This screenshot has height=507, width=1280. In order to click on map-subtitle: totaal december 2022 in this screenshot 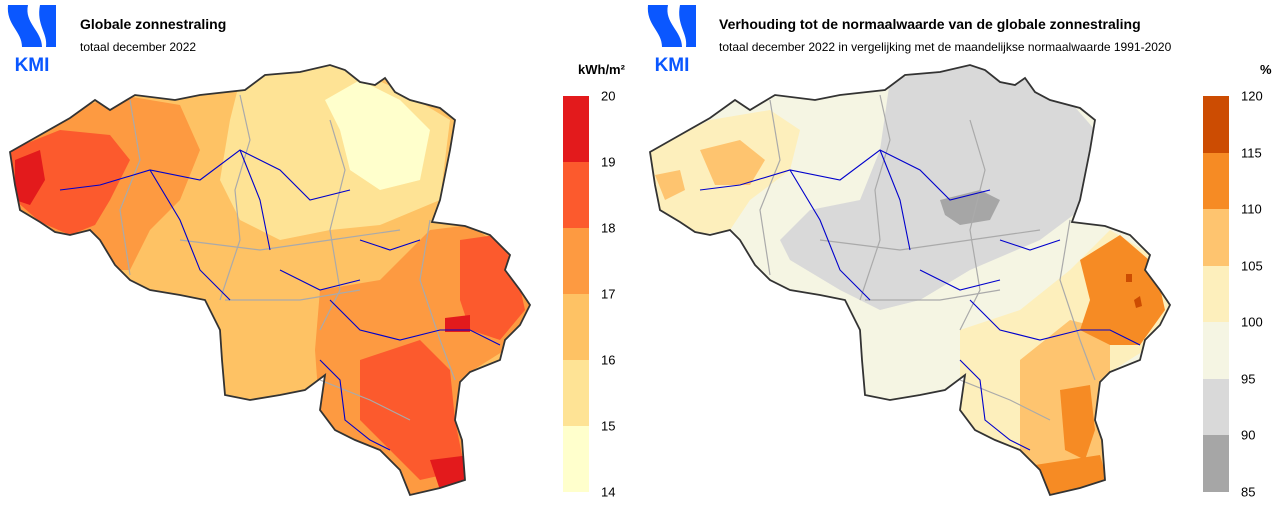, I will do `click(138, 47)`.